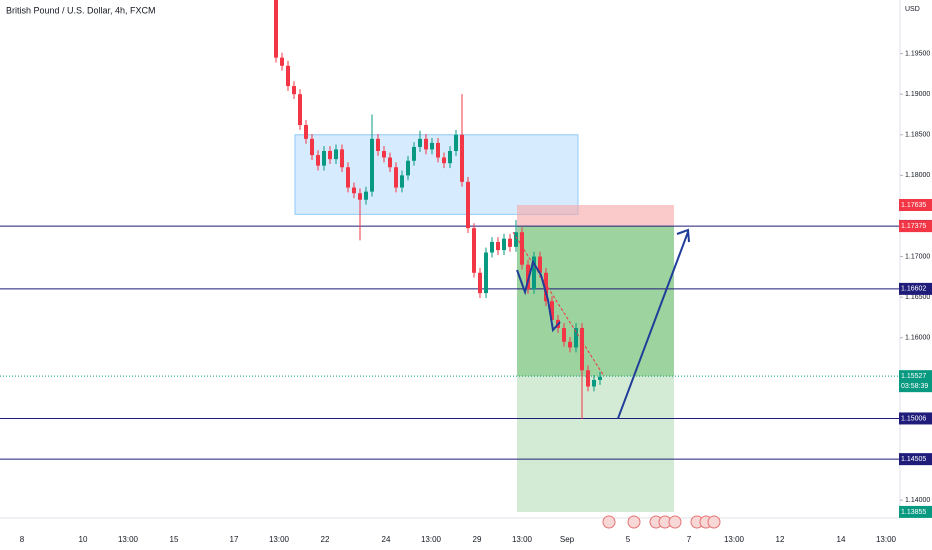 The image size is (932, 550). What do you see at coordinates (912, 9) in the screenshot?
I see `currency: USD` at bounding box center [912, 9].